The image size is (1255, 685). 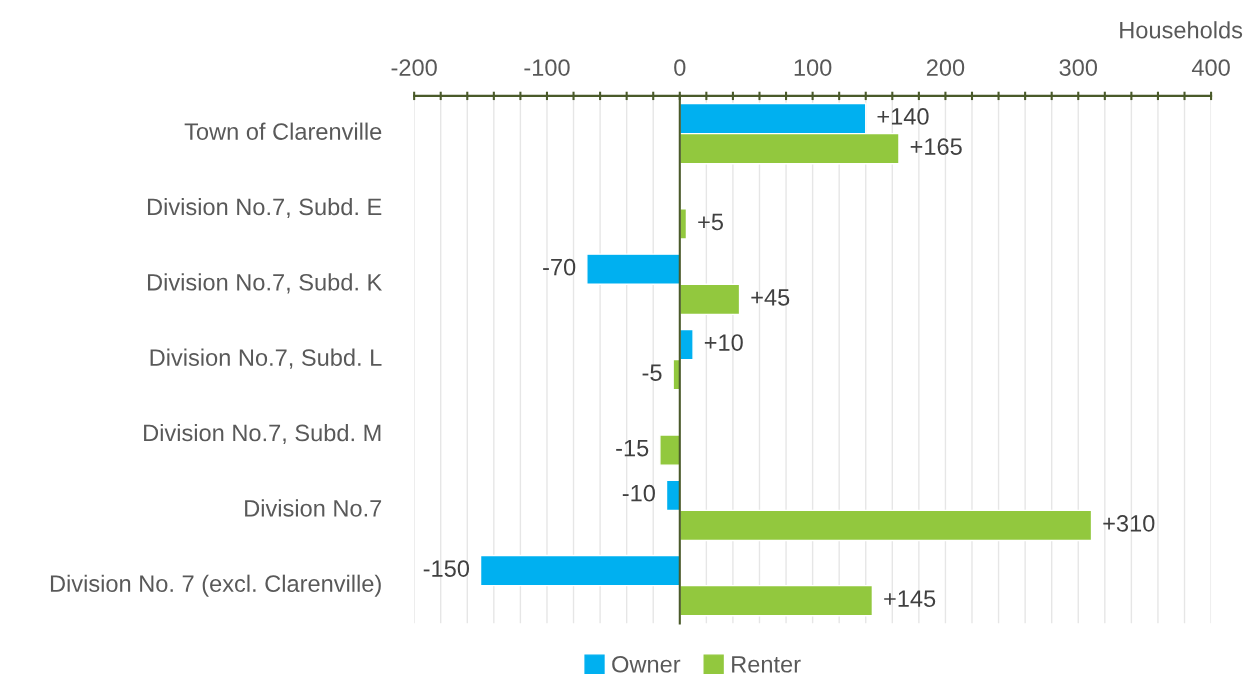 I want to click on x-tick-label: -100, so click(x=547, y=67).